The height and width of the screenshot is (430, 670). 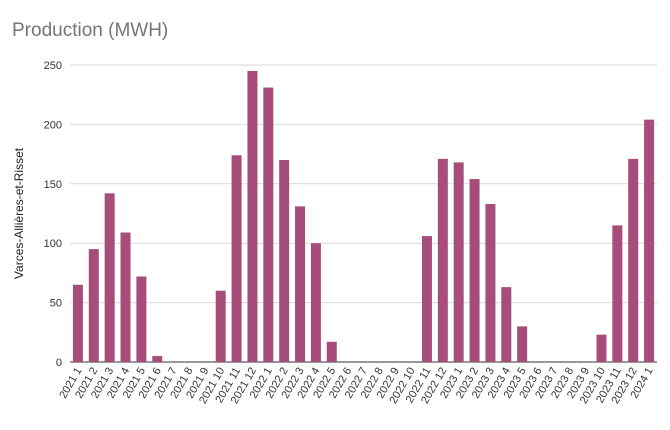 What do you see at coordinates (56, 304) in the screenshot?
I see `y-tick-label: 50` at bounding box center [56, 304].